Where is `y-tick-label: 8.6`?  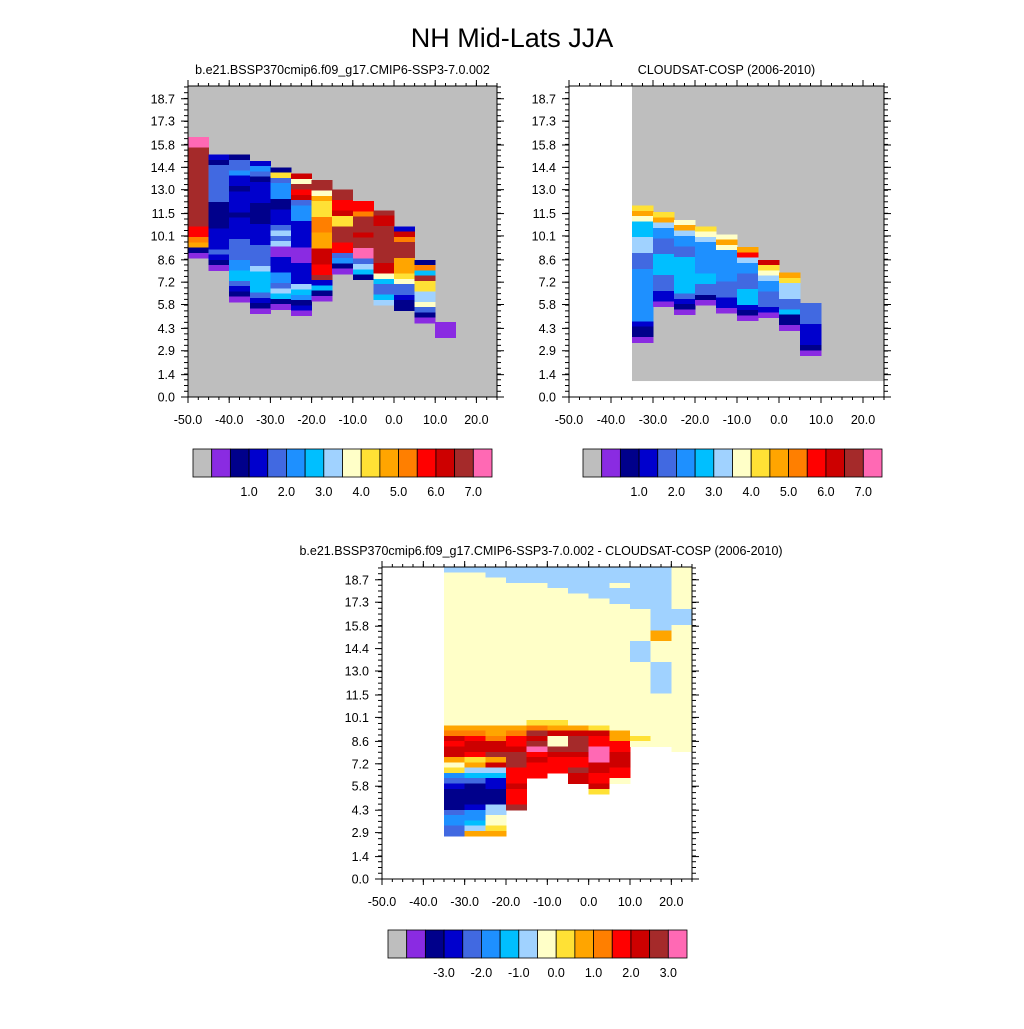
y-tick-label: 8.6 is located at coordinates (547, 260).